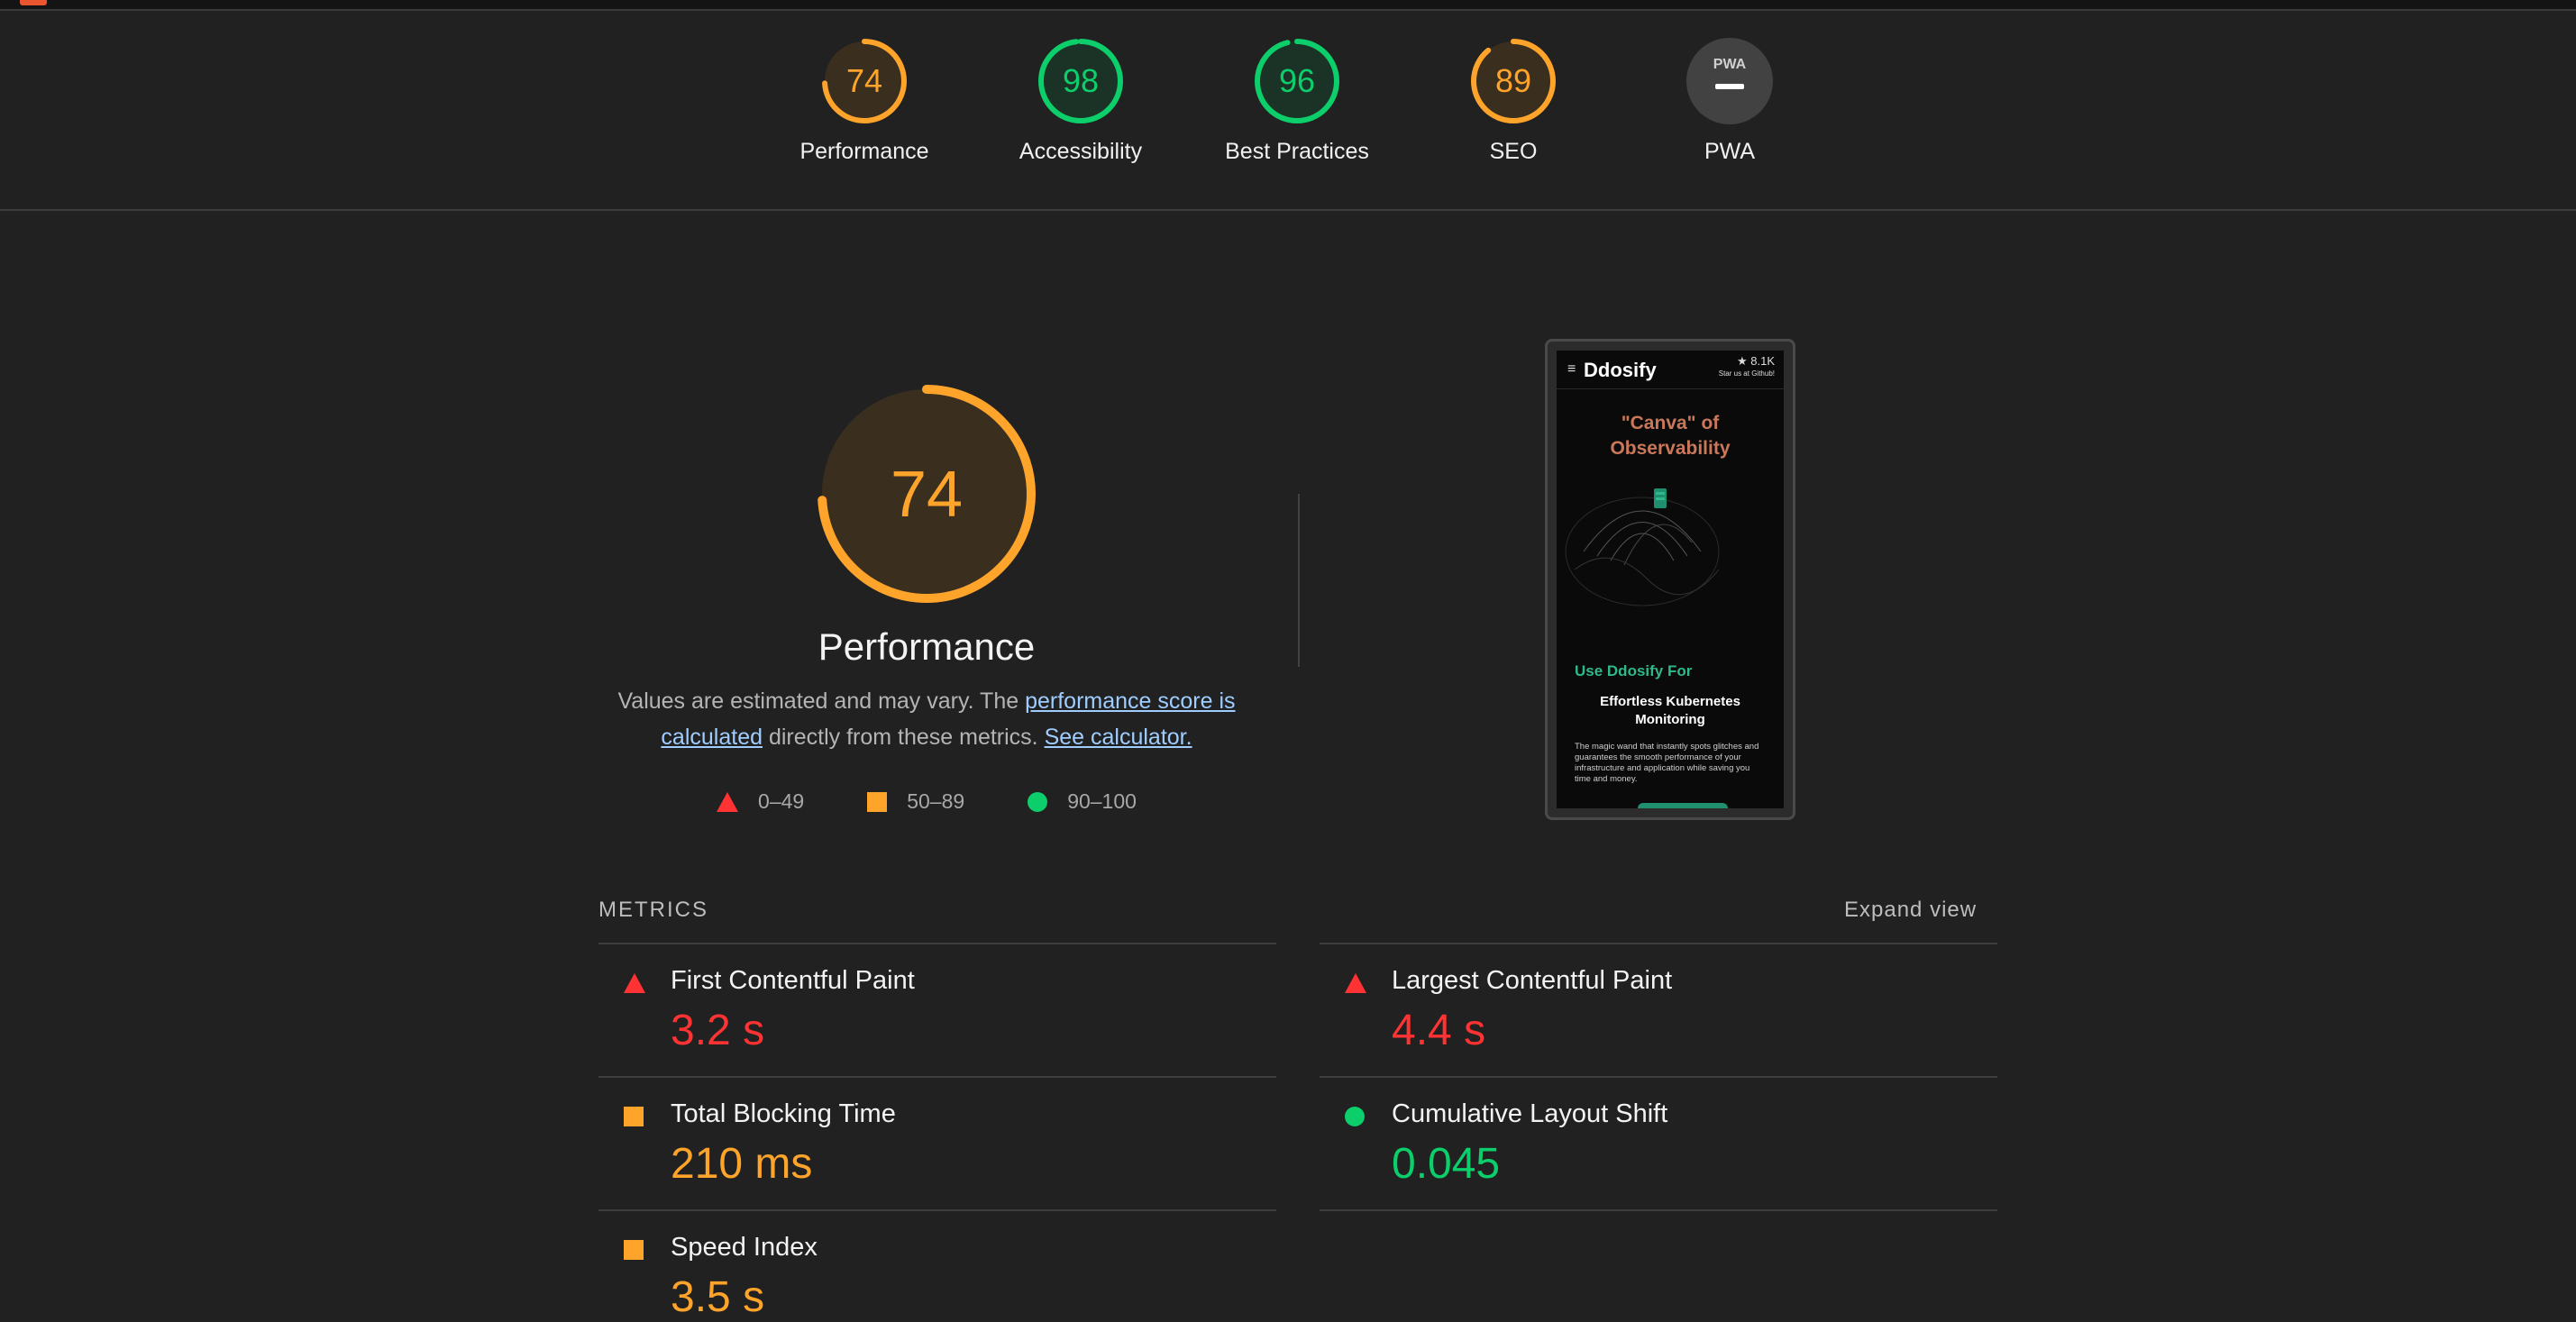 This screenshot has width=2576, height=1322. Describe the element at coordinates (1670, 436) in the screenshot. I see `hero-title: "Canva" of Observability` at that location.